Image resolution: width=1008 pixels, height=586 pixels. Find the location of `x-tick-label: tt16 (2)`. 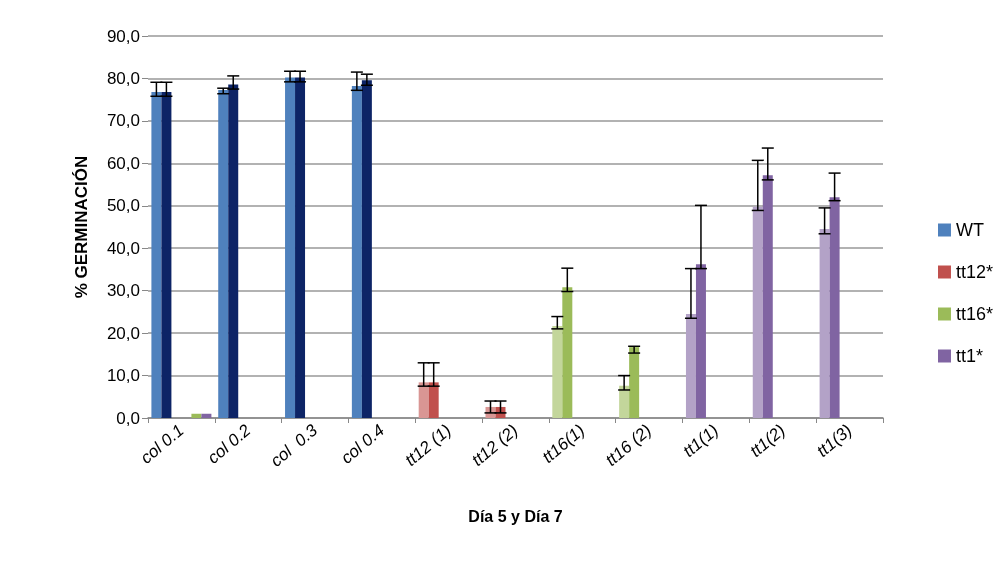

x-tick-label: tt16 (2) is located at coordinates (628, 445).